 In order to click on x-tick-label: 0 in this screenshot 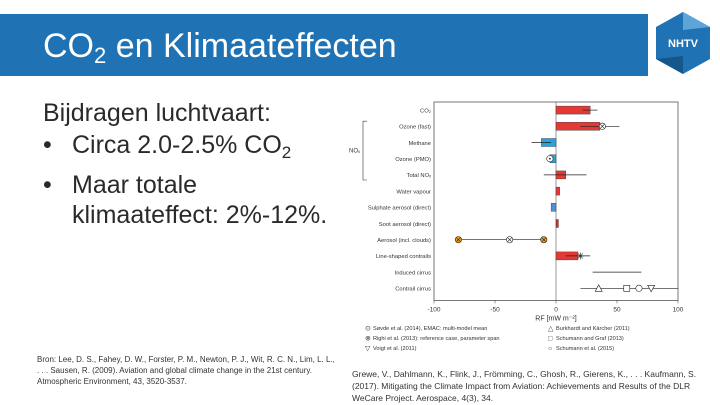, I will do `click(556, 309)`.